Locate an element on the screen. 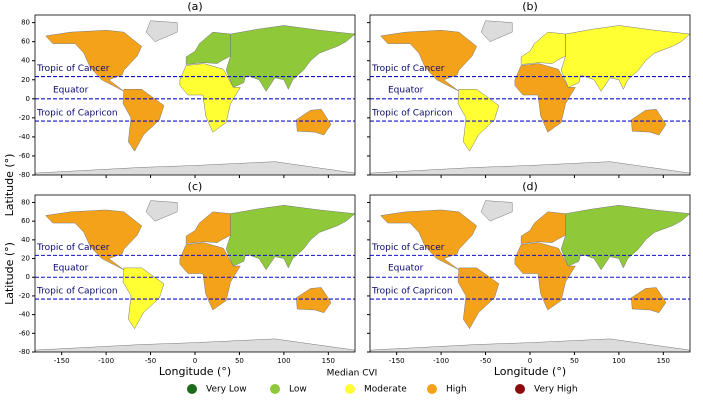 Image resolution: width=703 pixels, height=400 pixels. legend-label: High is located at coordinates (456, 390).